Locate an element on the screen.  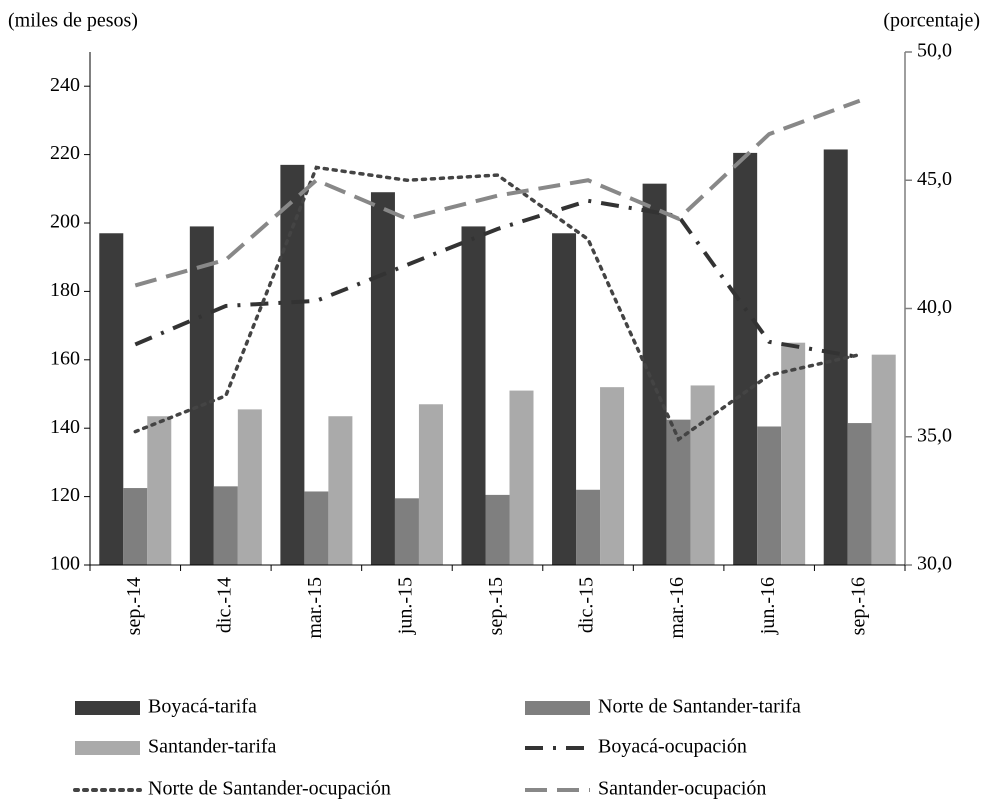
legend-label: Norte de Santander-tarifa is located at coordinates (699, 707).